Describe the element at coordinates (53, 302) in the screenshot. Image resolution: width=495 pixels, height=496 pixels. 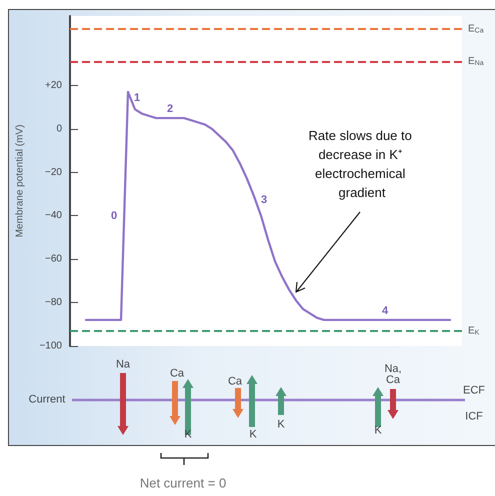
I see `y-tick-label: −80` at that location.